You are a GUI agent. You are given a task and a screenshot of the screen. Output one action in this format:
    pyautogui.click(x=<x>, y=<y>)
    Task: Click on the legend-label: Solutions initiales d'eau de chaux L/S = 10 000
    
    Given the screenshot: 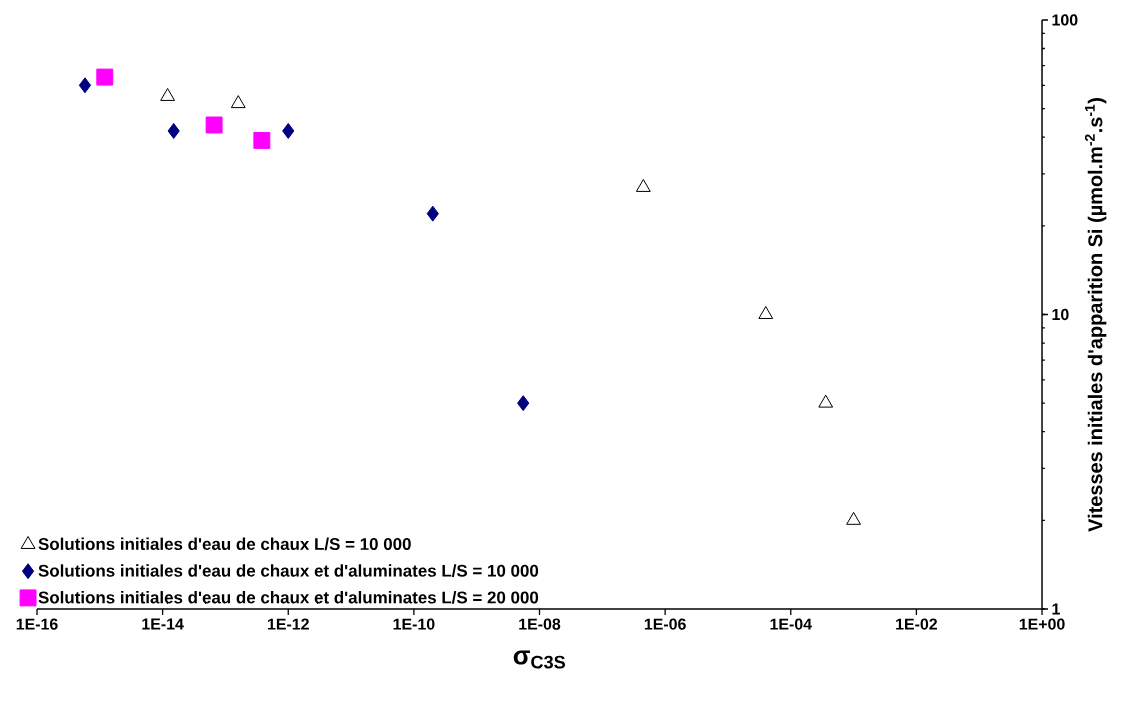 What is the action you would take?
    pyautogui.click(x=224, y=544)
    